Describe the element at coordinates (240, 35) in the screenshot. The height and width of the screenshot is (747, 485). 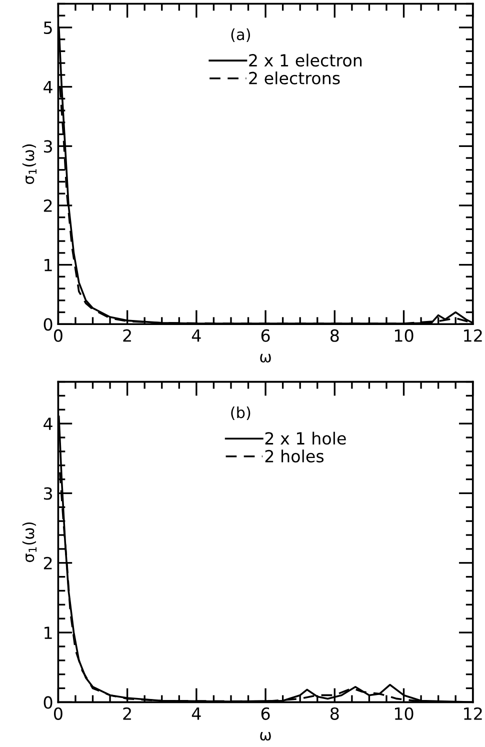
I see `annotation: (a)` at that location.